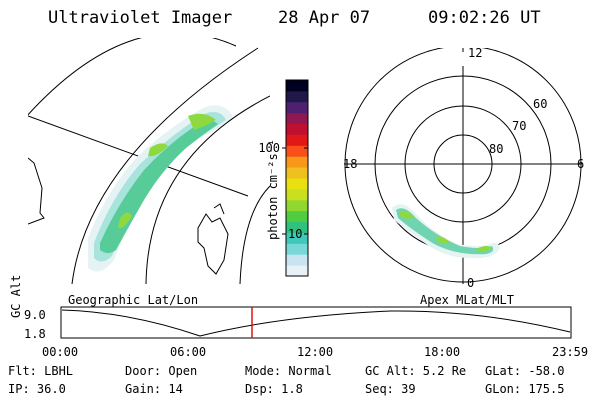 This screenshot has width=600, height=400. I want to click on altitude-ytick-9: 9.0, so click(35, 315).